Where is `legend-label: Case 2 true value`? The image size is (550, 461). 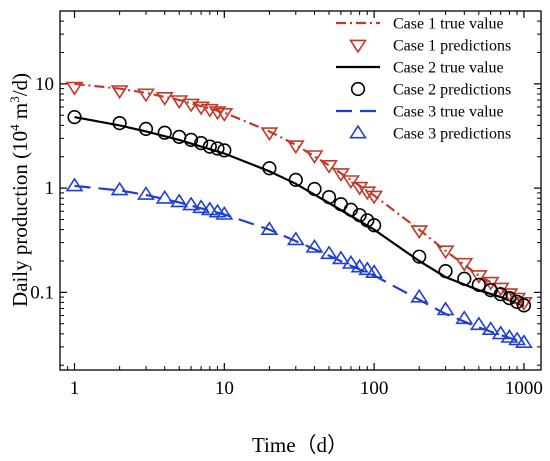 legend-label: Case 2 true value is located at coordinates (448, 68).